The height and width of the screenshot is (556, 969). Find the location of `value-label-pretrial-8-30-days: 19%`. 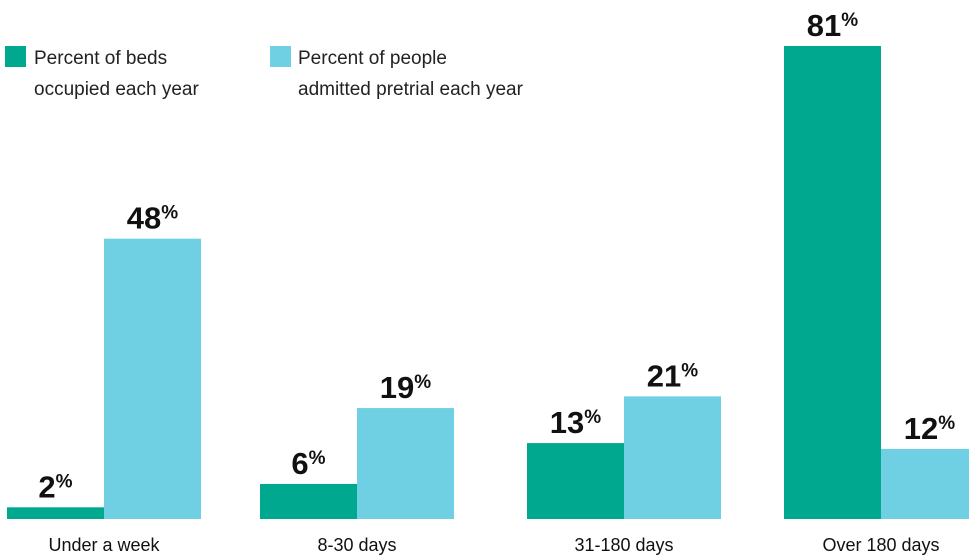

value-label-pretrial-8-30-days: 19% is located at coordinates (405, 387).